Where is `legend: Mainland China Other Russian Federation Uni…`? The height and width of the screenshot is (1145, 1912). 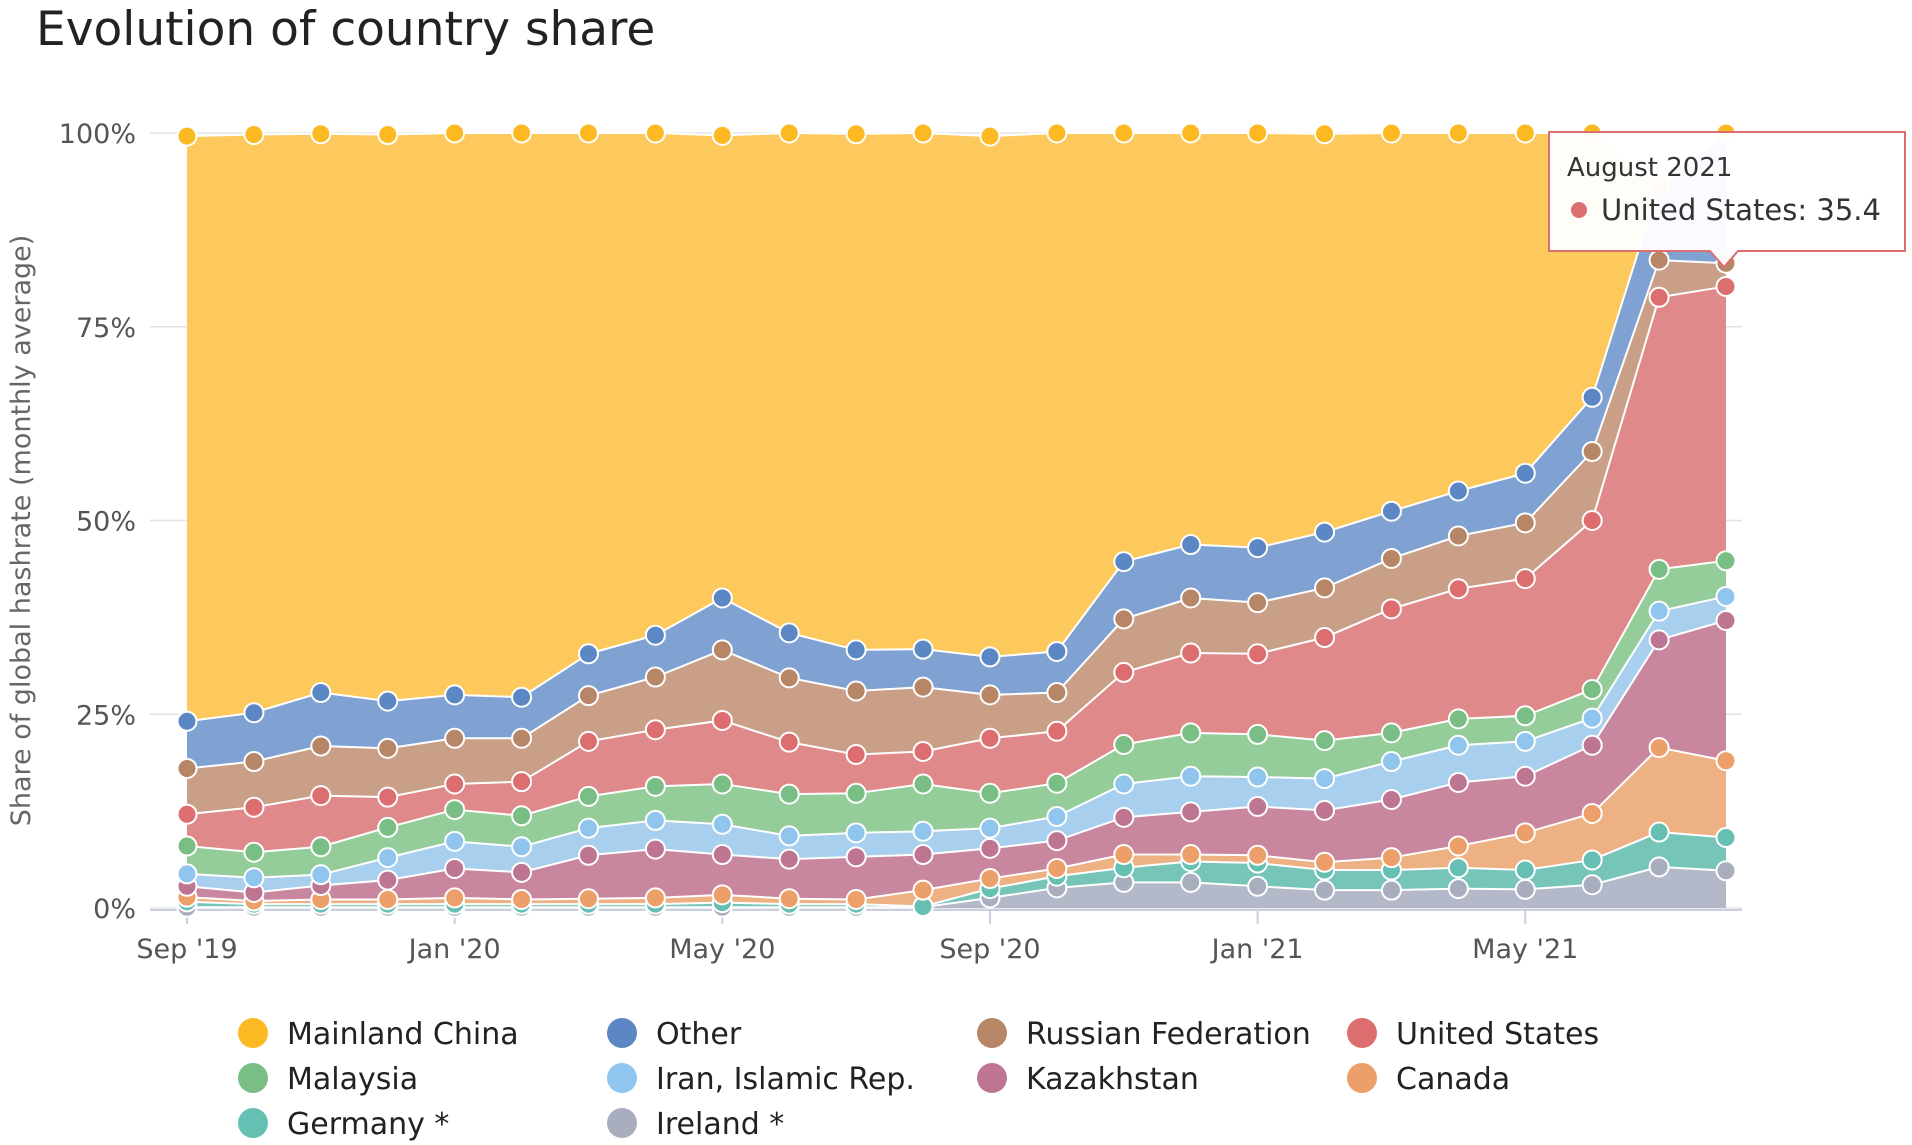 legend: Mainland China Other Russian Federation Uni… is located at coordinates (918, 1079).